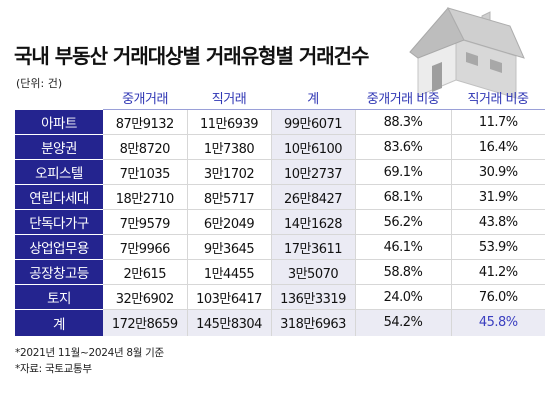 Image resolution: width=560 pixels, height=415 pixels. Describe the element at coordinates (59, 297) in the screenshot. I see `row-label: 토지` at that location.